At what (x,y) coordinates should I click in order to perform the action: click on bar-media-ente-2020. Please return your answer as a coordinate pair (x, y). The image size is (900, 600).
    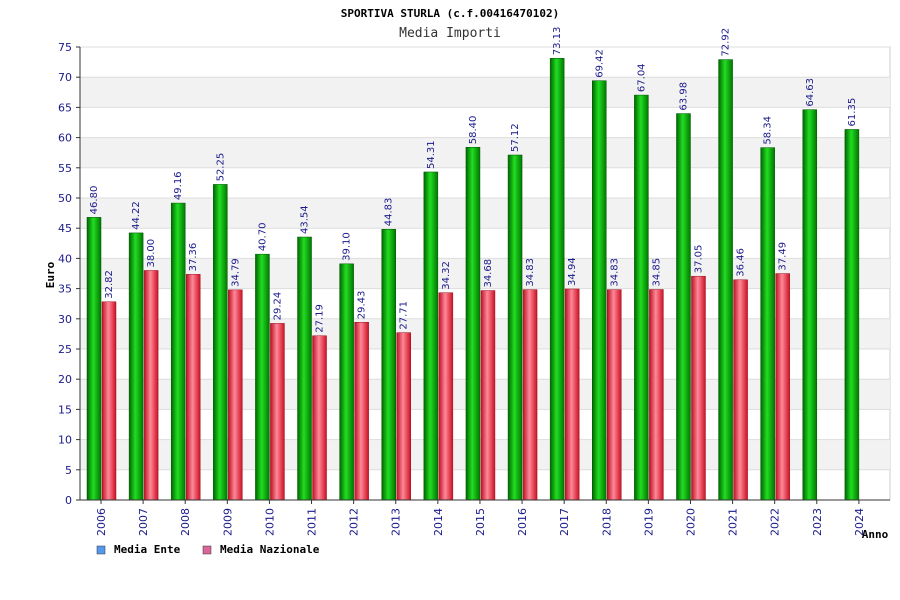
    Looking at the image, I should click on (683, 307).